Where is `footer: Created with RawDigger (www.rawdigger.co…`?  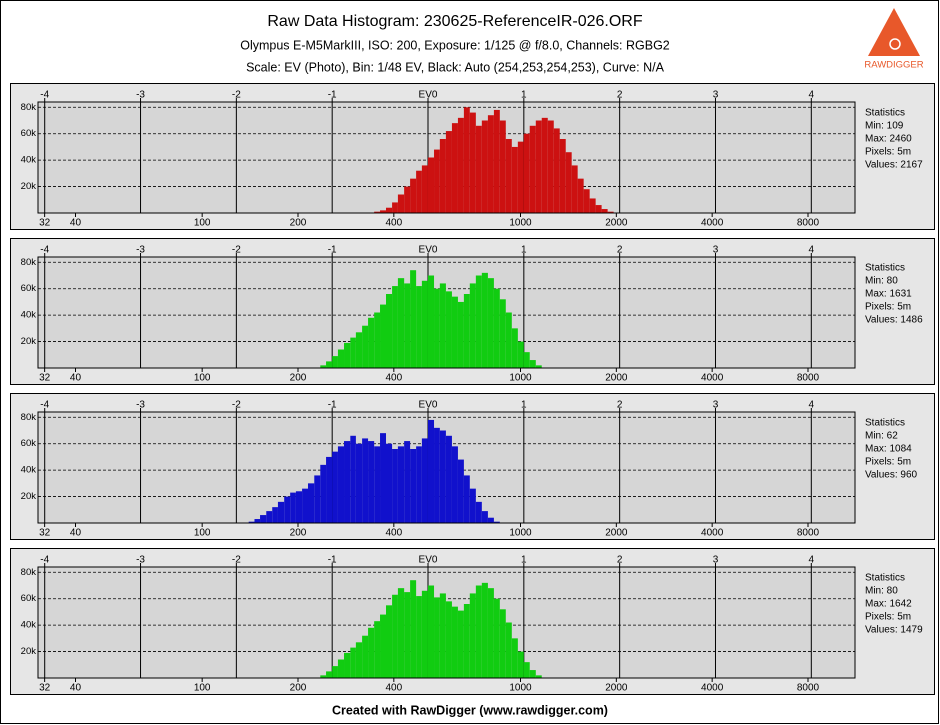 footer: Created with RawDigger (www.rawdigger.co… is located at coordinates (470, 710).